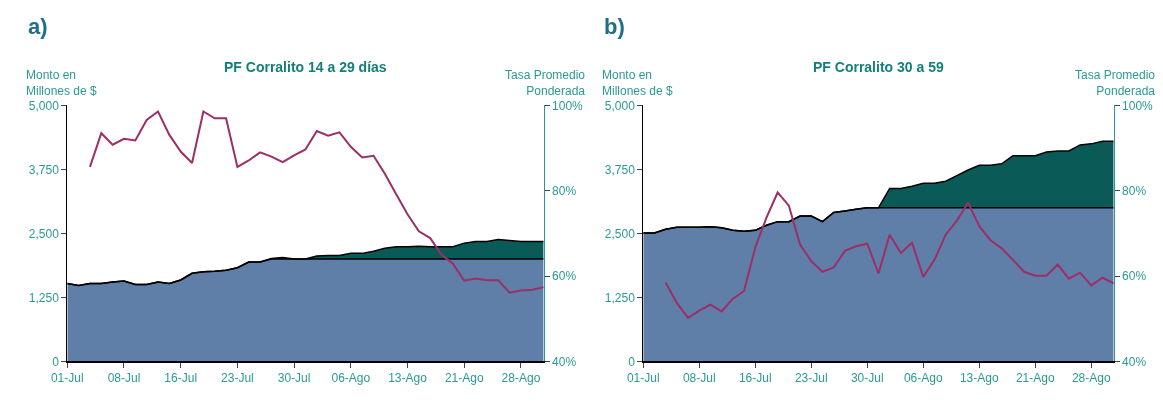 The height and width of the screenshot is (406, 1163). I want to click on text: b), so click(614, 26).